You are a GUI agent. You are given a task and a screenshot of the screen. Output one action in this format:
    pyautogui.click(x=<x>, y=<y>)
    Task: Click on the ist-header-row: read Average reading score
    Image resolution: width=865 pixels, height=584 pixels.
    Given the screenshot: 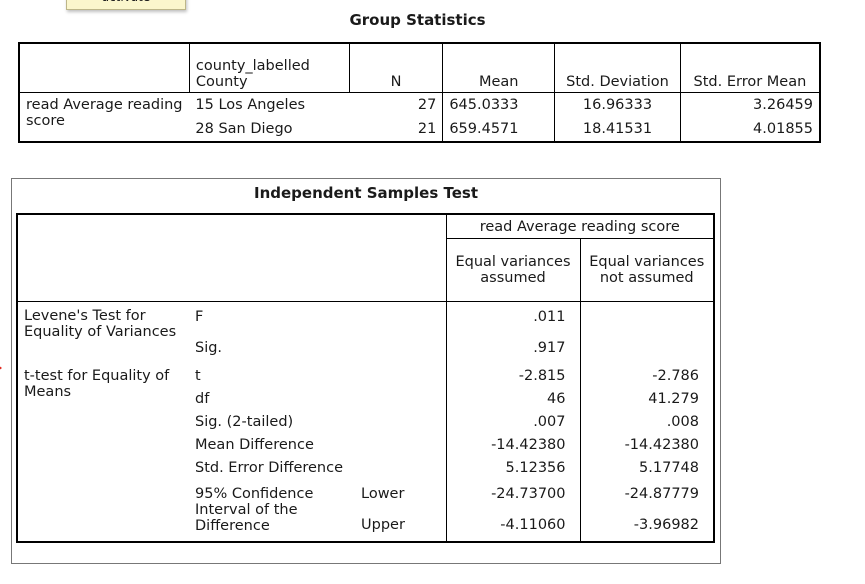 What is the action you would take?
    pyautogui.click(x=365, y=258)
    